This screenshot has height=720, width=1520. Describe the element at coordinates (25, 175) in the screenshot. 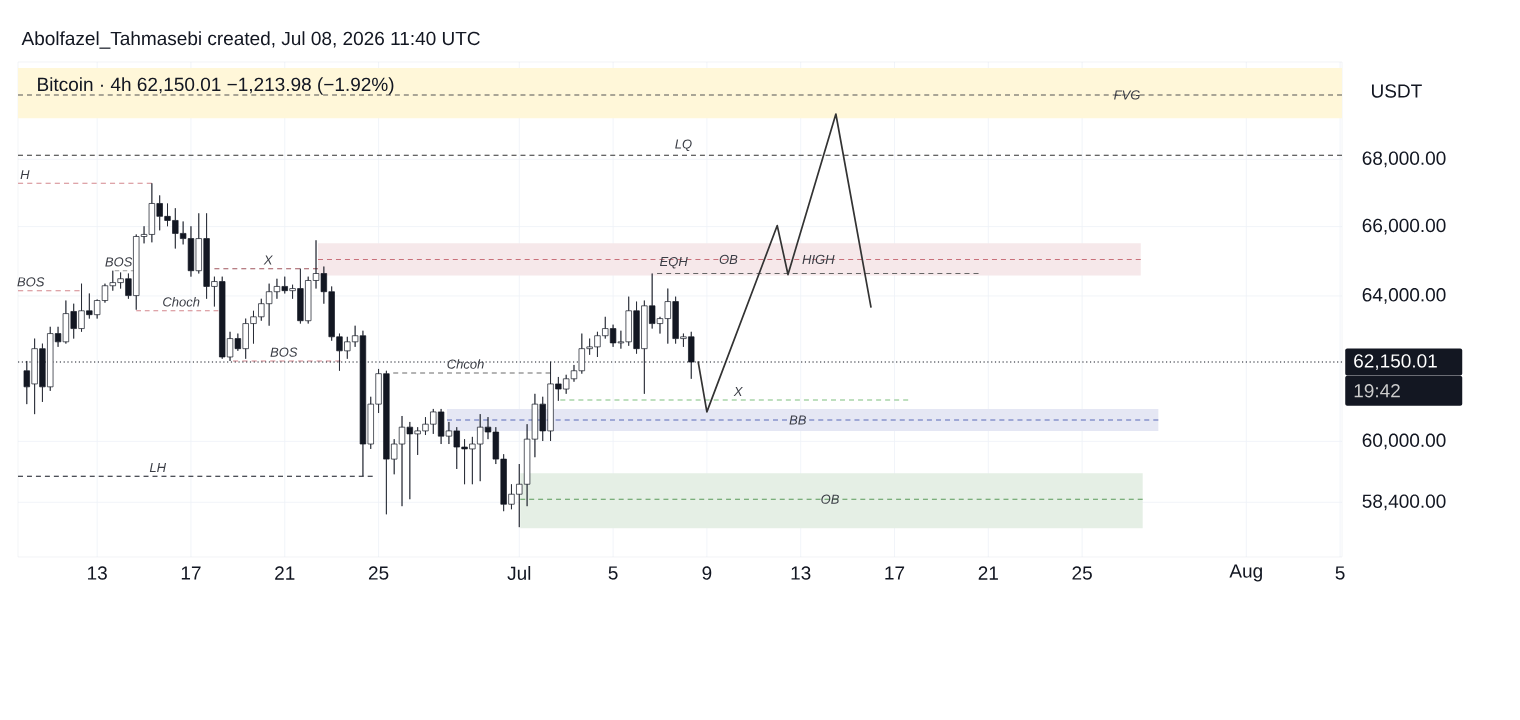

I see `annotation: H` at that location.